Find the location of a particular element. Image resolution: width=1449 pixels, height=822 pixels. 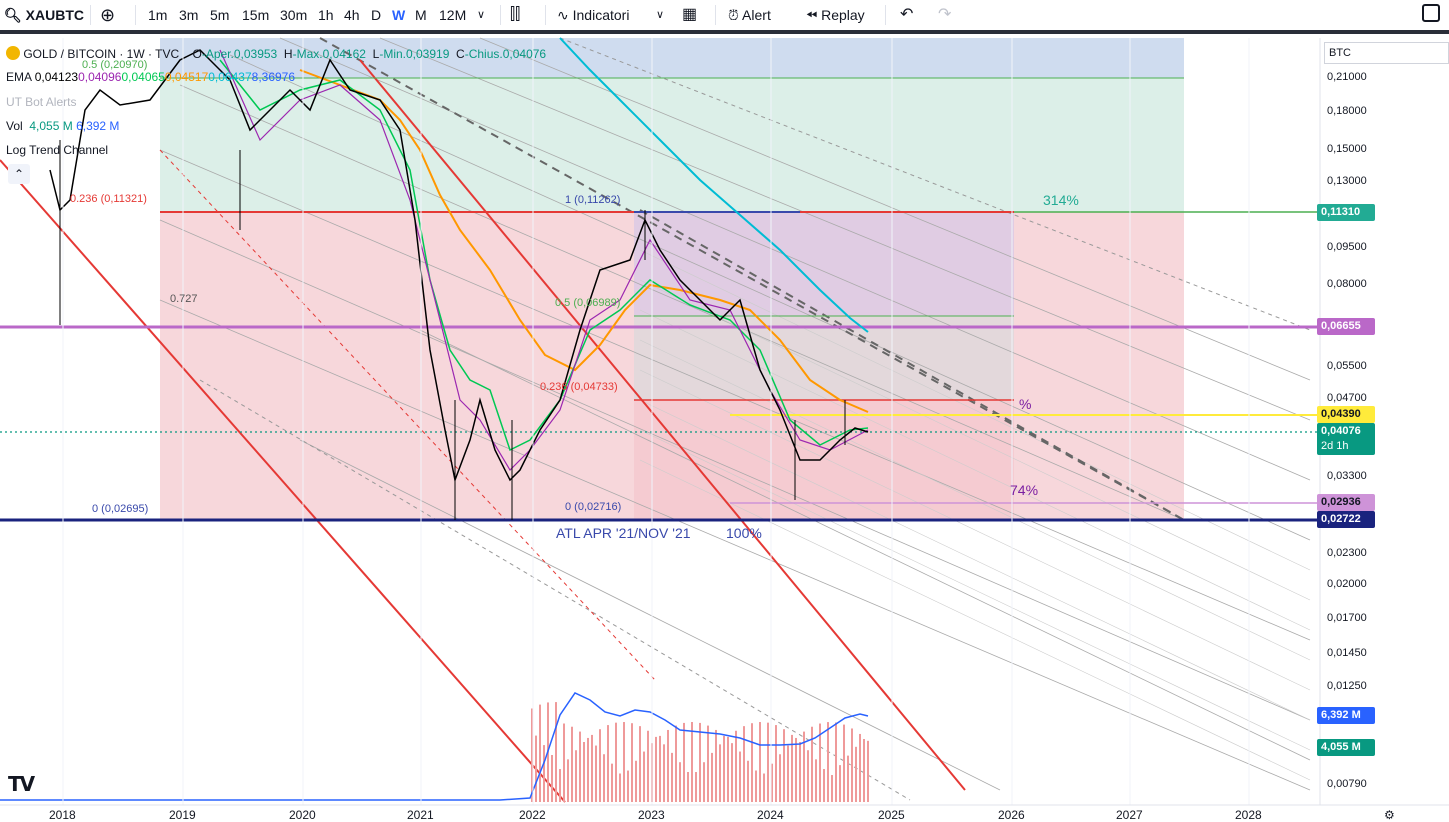

legend-vol-row: Vol 4,055 M 6,392 M is located at coordinates (62, 126).